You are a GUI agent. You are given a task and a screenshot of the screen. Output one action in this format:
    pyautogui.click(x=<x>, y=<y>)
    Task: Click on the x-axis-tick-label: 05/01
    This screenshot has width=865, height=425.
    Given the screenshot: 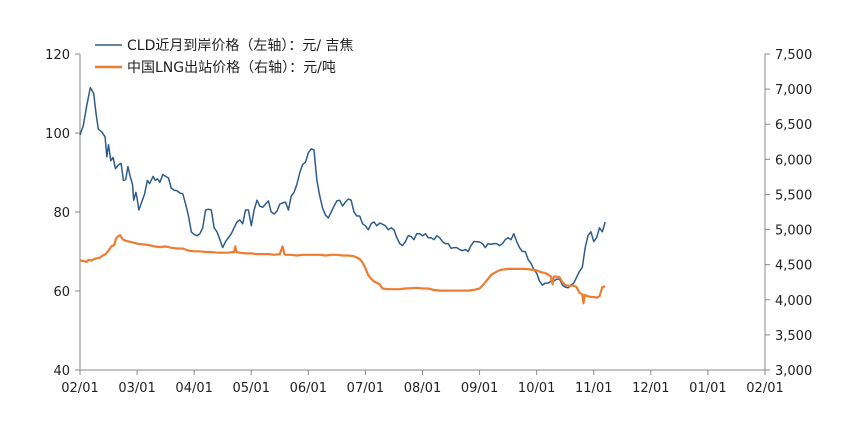 What is the action you would take?
    pyautogui.click(x=251, y=388)
    